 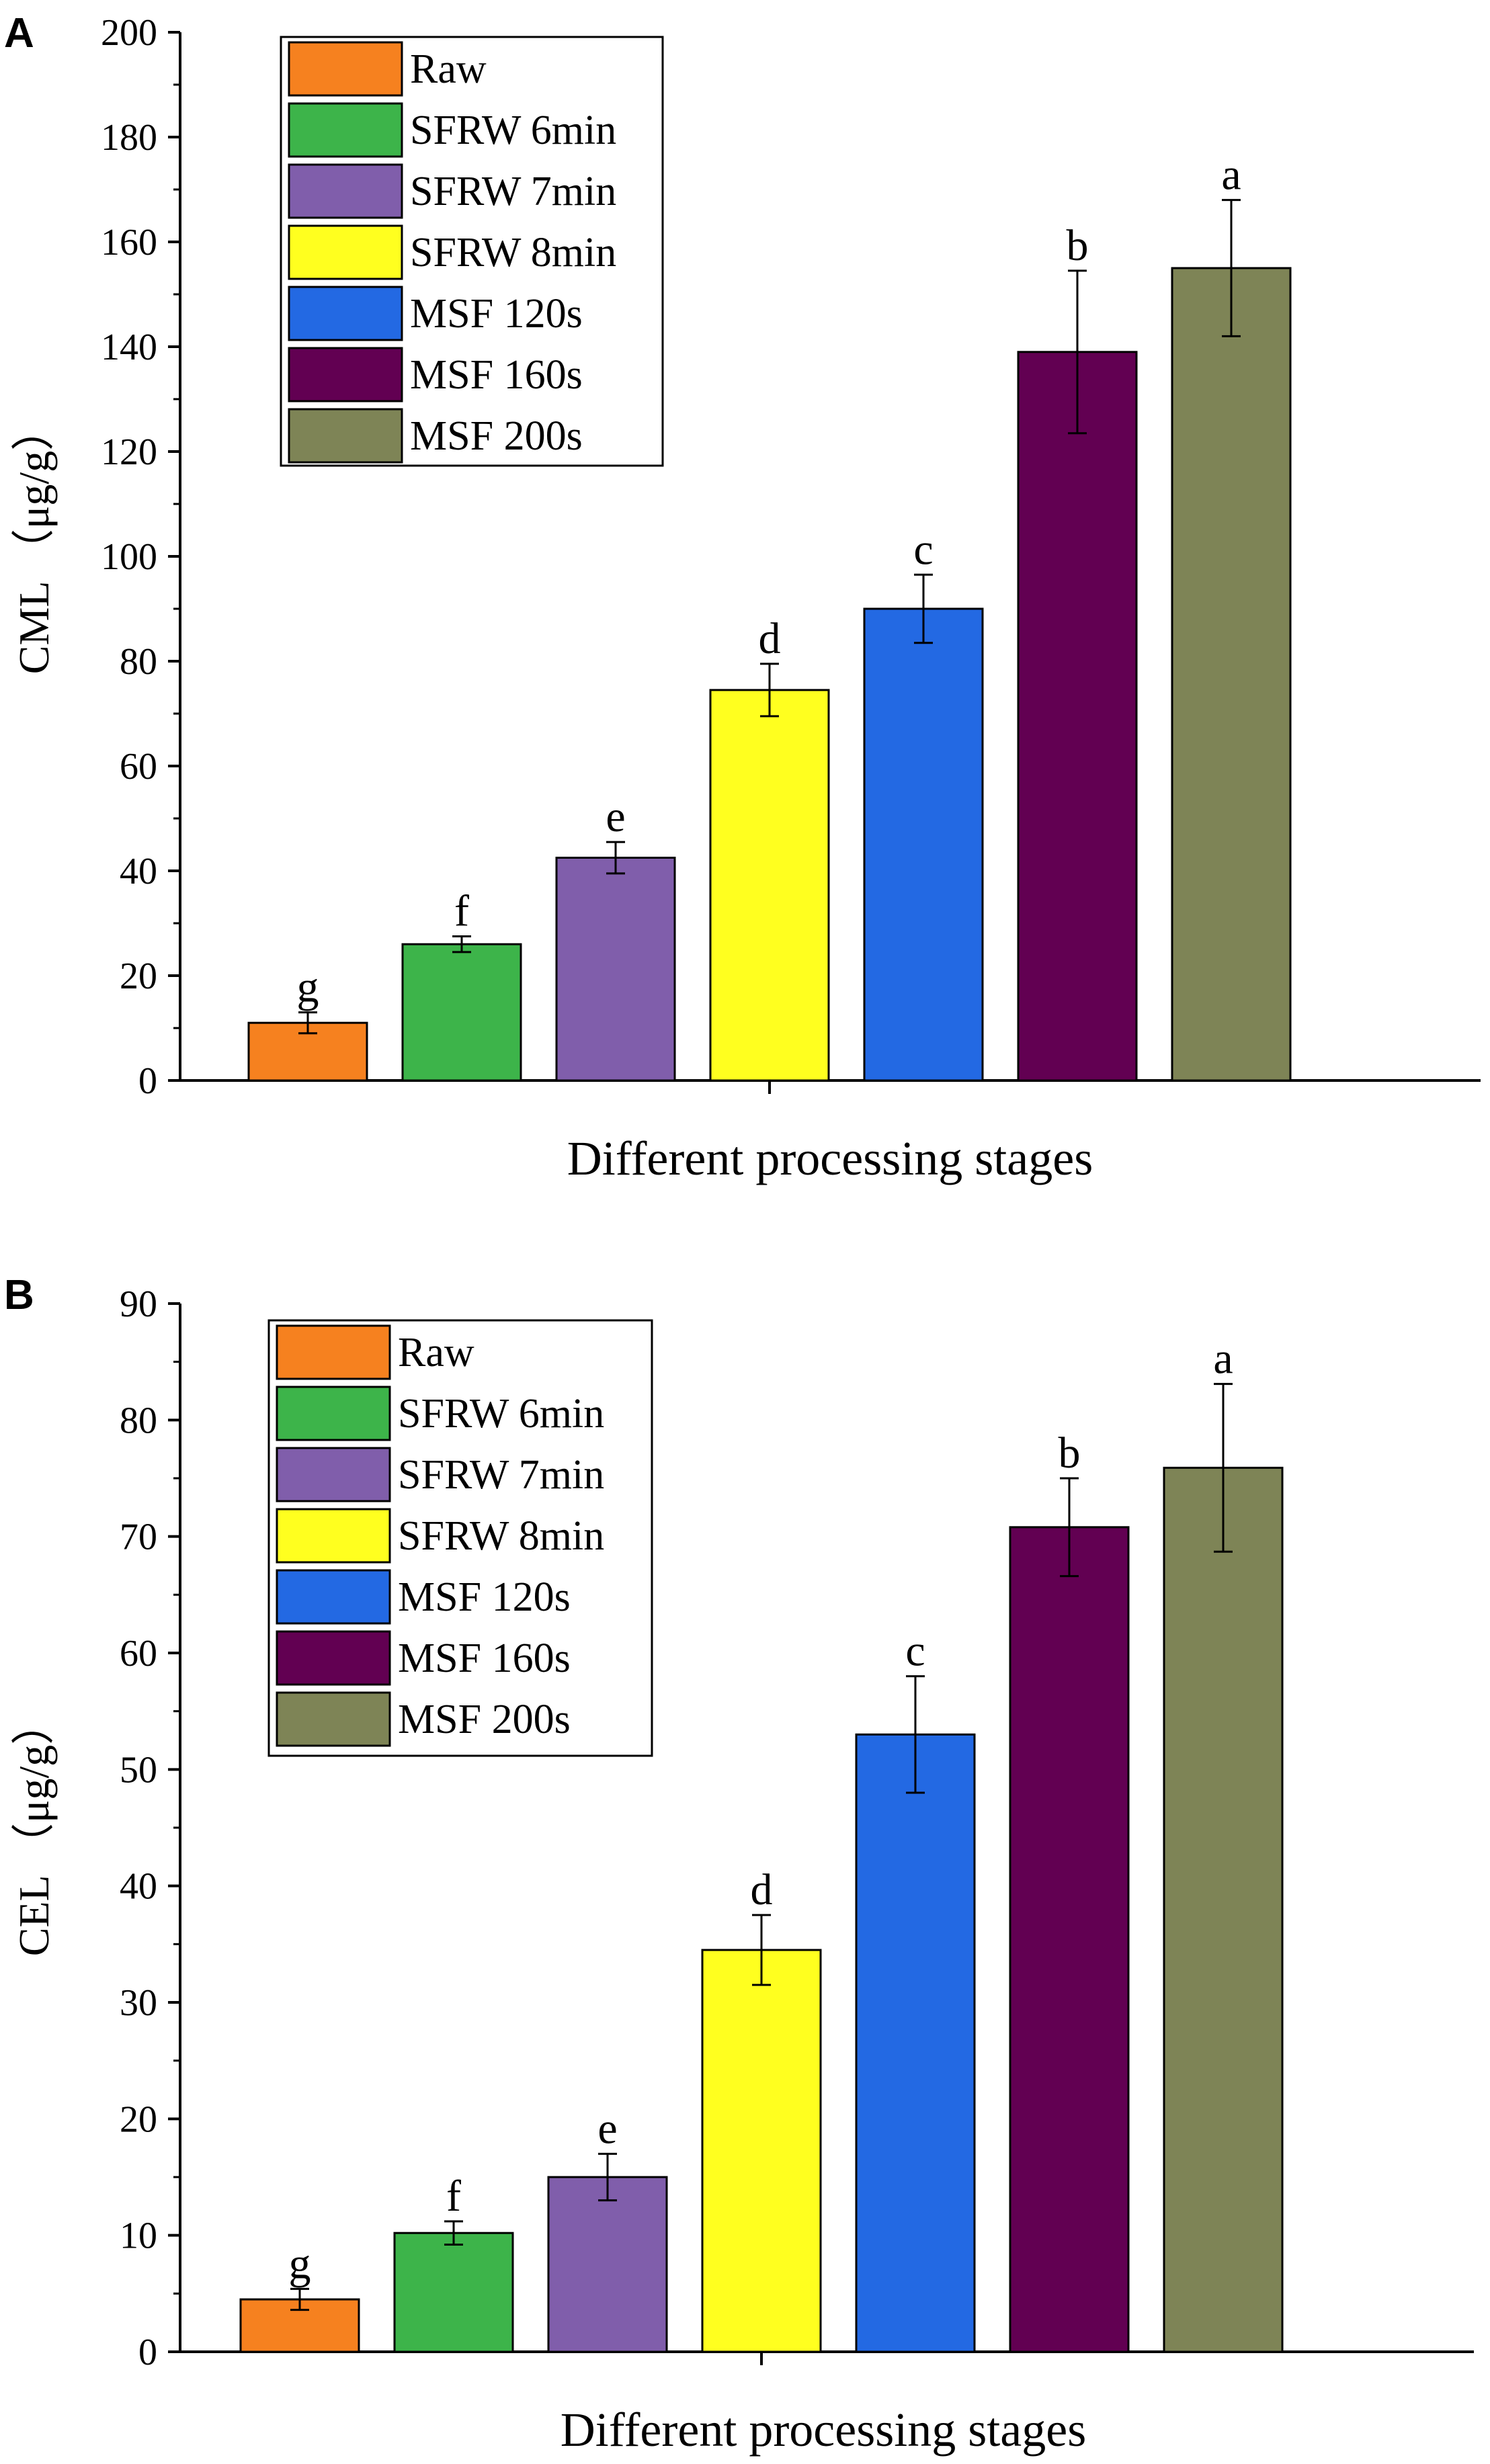 I want to click on significance-label-b: d, so click(x=762, y=1889).